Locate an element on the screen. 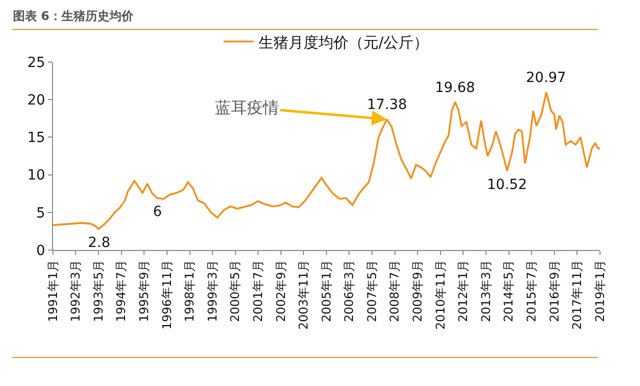 The width and height of the screenshot is (640, 386). x-tick-label: 2005年1月 is located at coordinates (326, 291).